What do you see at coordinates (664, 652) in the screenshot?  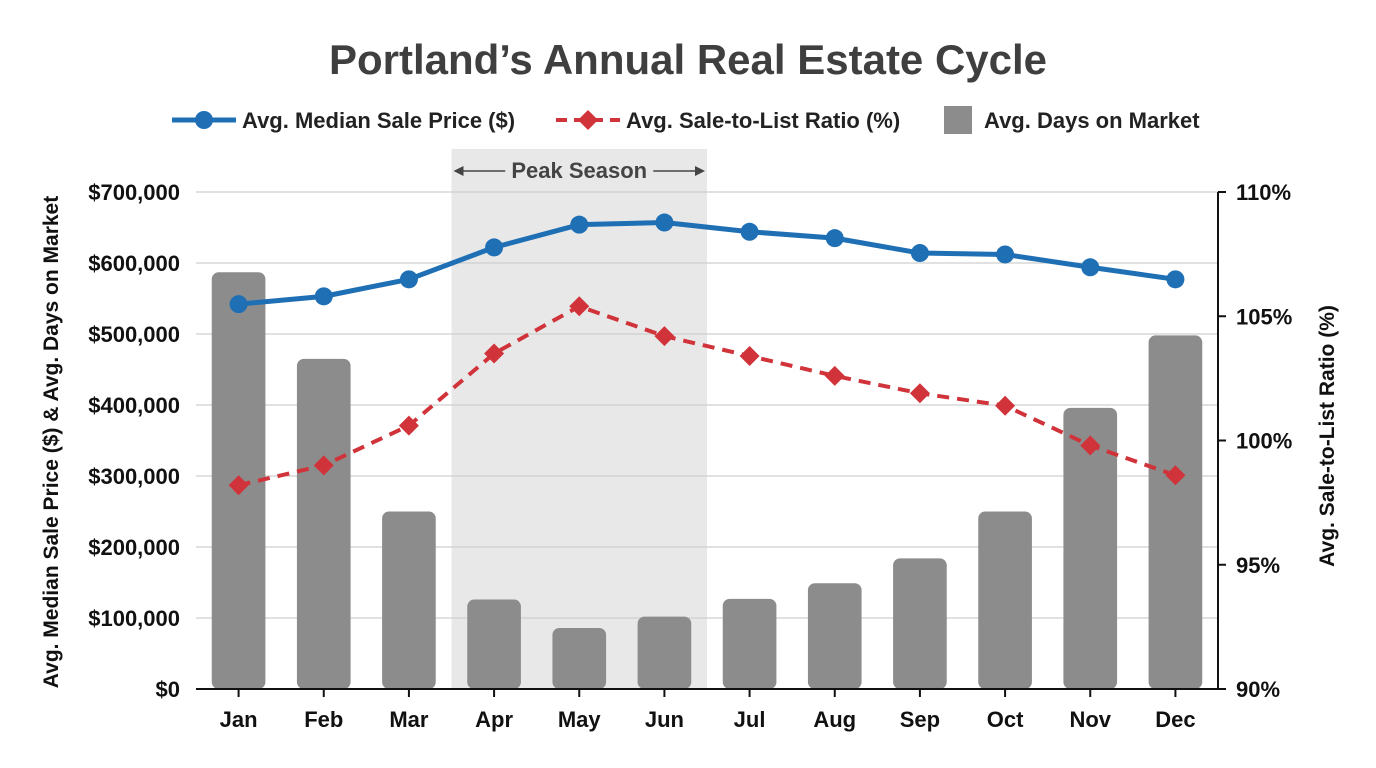 I see `bar-jun` at bounding box center [664, 652].